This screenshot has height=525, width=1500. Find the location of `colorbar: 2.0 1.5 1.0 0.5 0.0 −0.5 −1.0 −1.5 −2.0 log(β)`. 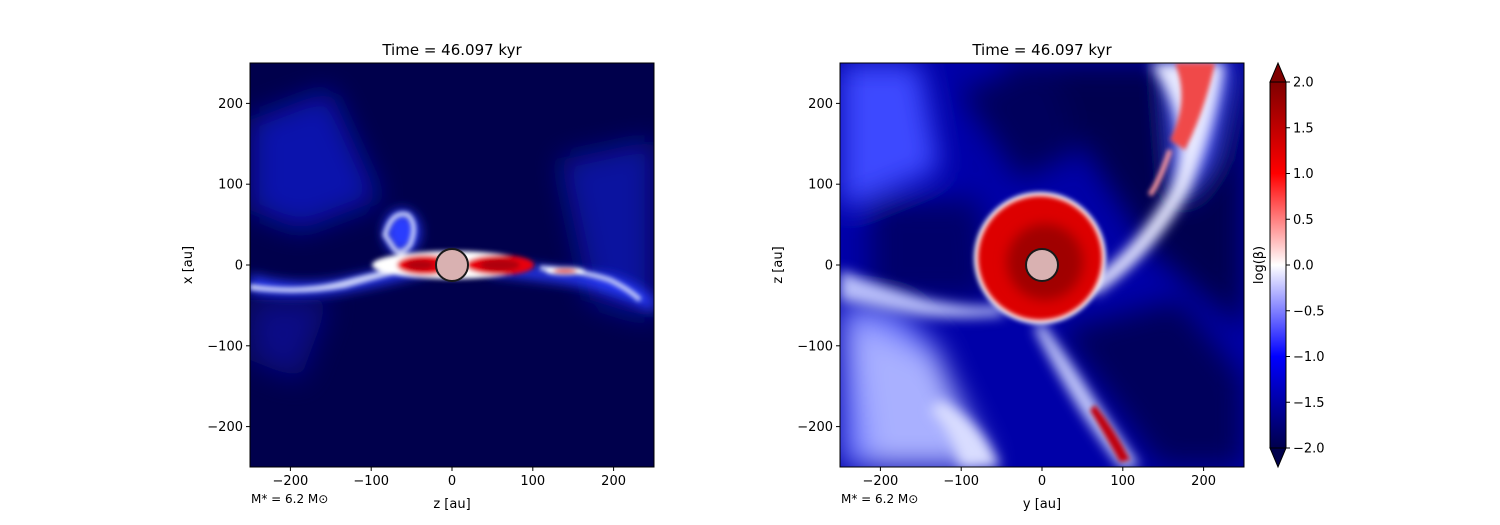

colorbar: 2.0 1.5 1.0 0.5 0.0 −0.5 −1.0 −1.5 −2.0 log(β) is located at coordinates (1288, 265).